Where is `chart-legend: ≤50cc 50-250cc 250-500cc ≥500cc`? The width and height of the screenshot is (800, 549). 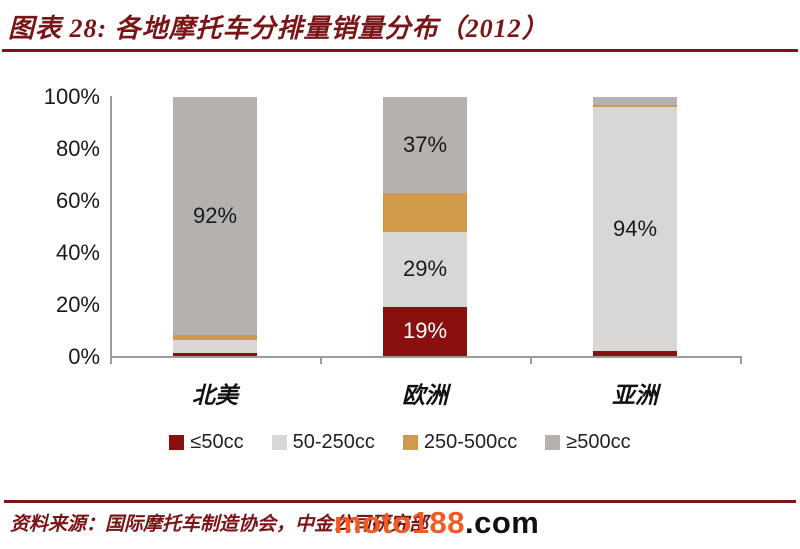
chart-legend: ≤50cc 50-250cc 250-500cc ≥500cc is located at coordinates (400, 442).